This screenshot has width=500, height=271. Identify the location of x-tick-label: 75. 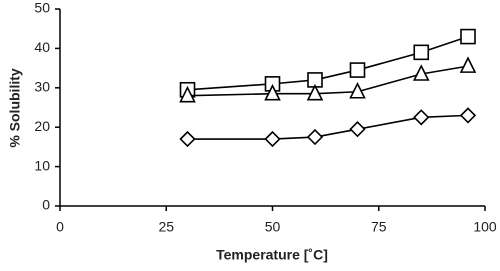
(379, 227).